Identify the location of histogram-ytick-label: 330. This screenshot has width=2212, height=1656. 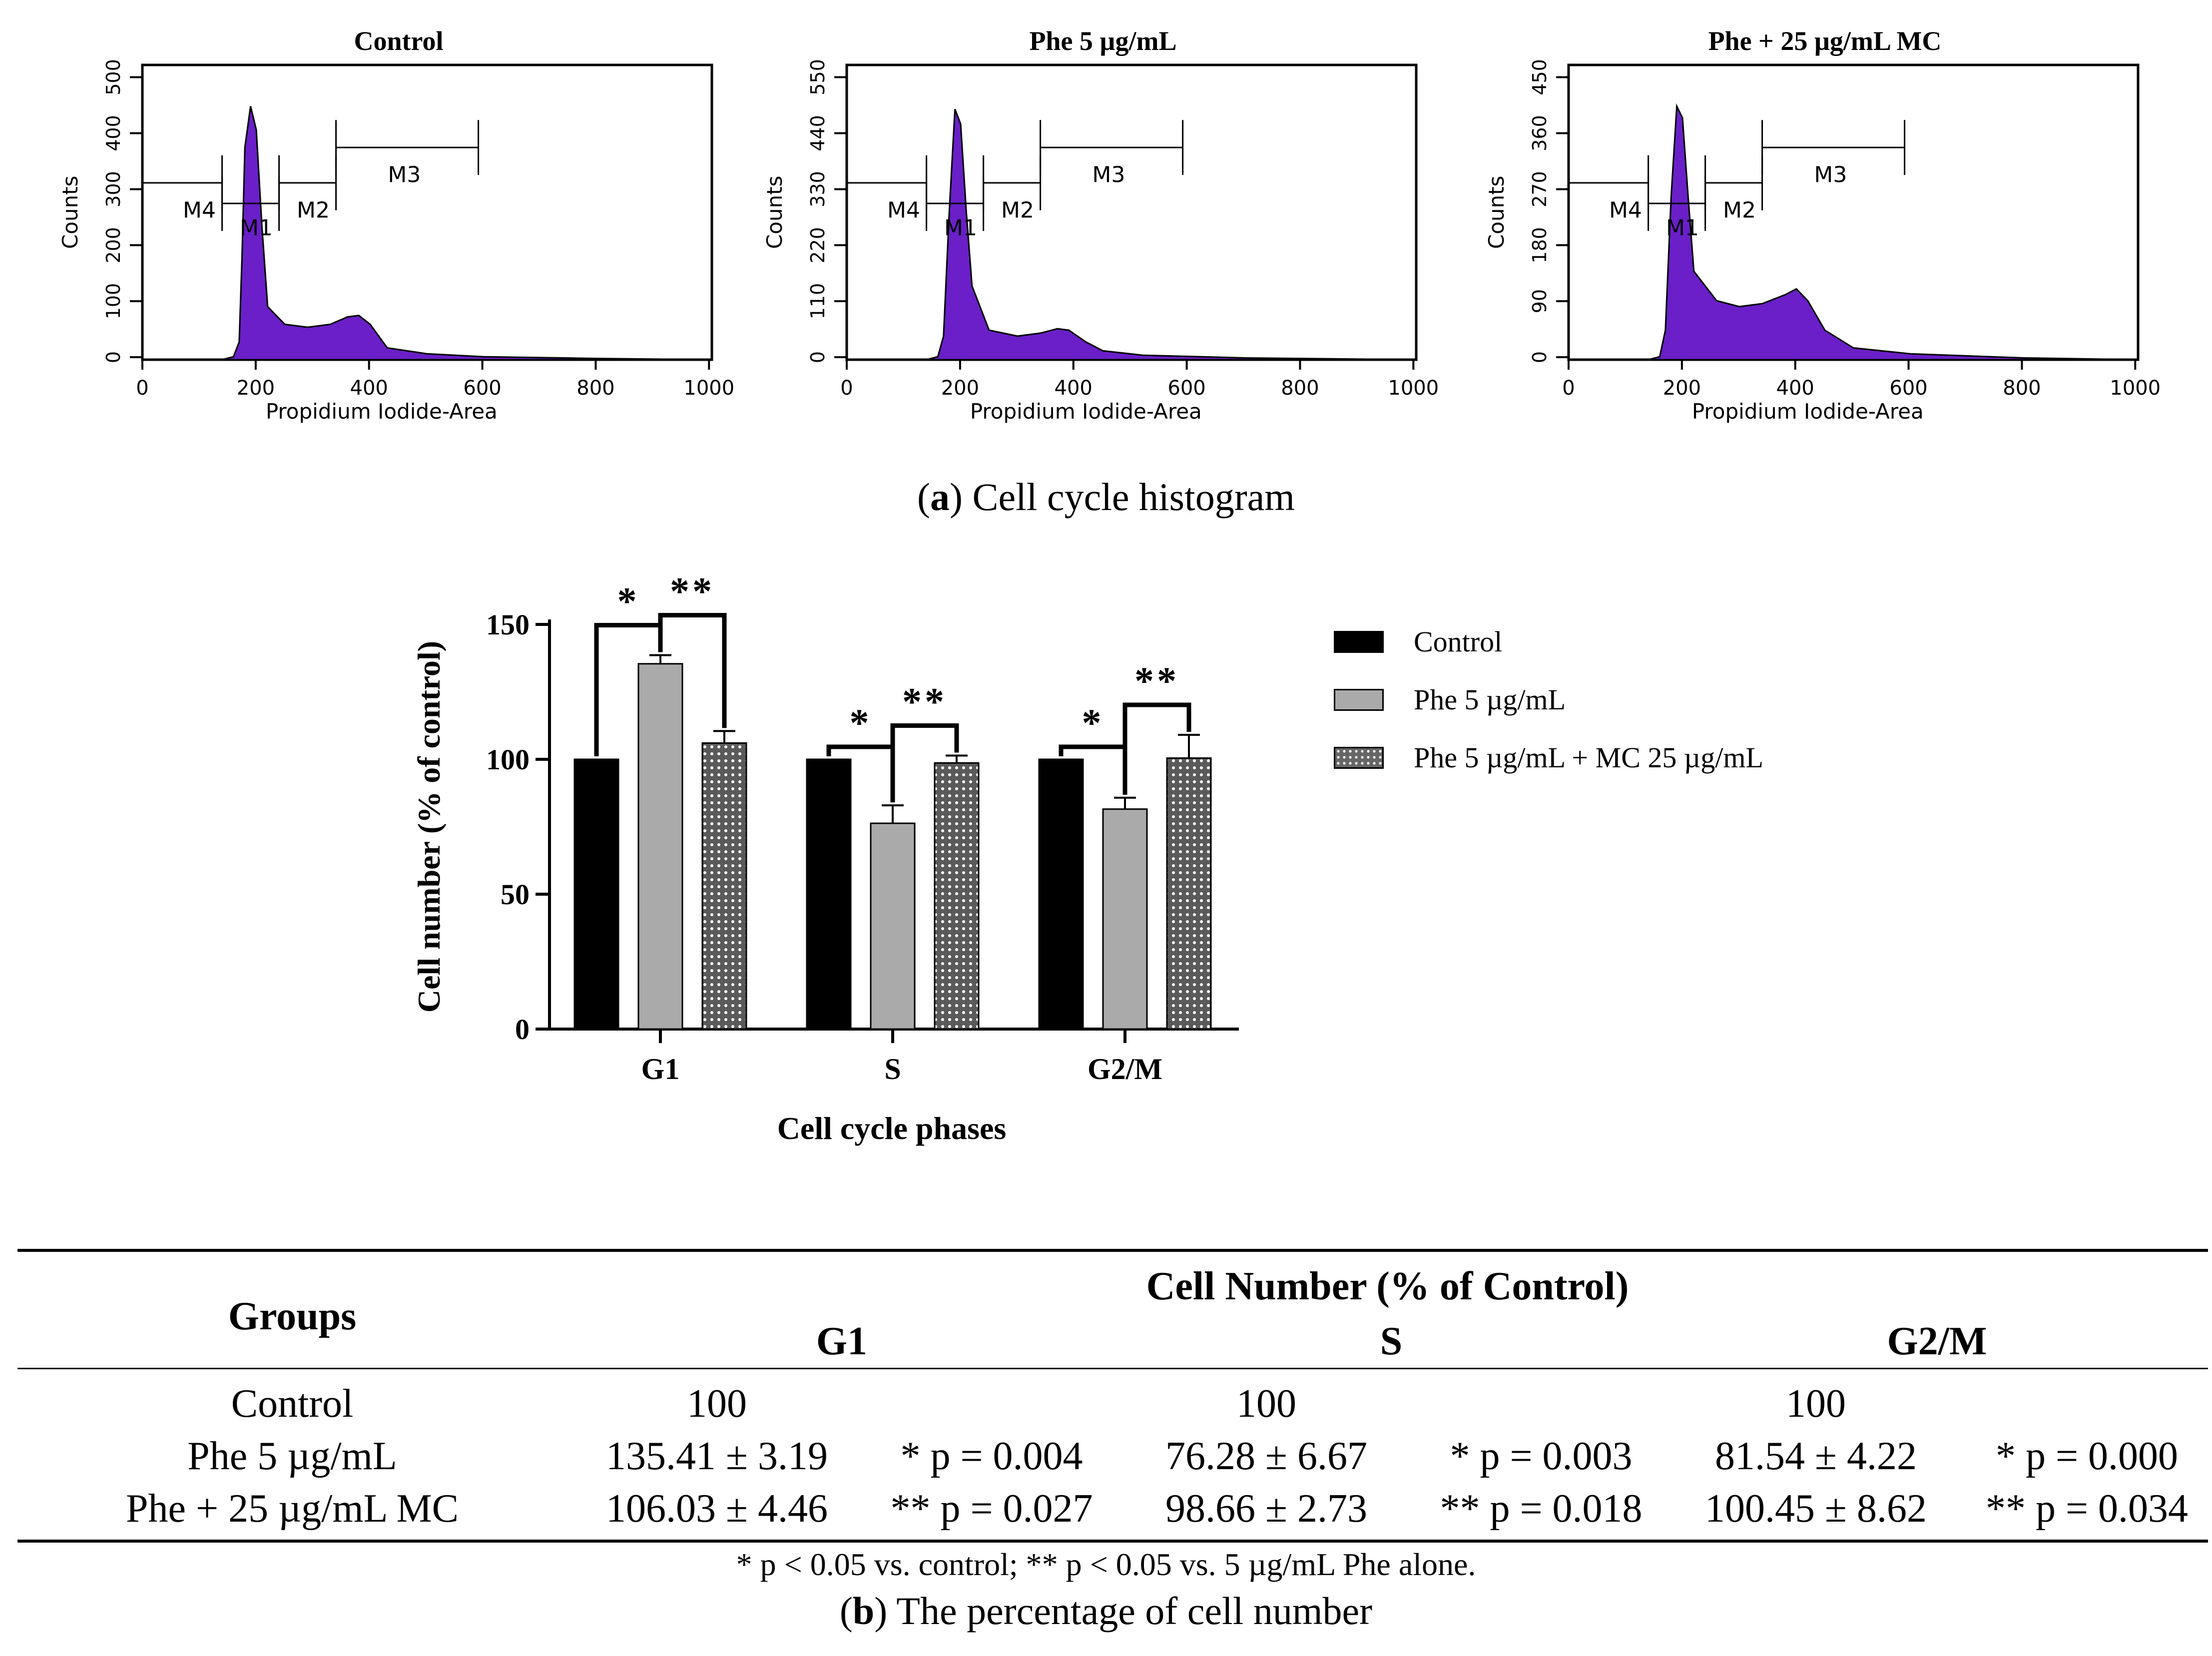
(818, 189).